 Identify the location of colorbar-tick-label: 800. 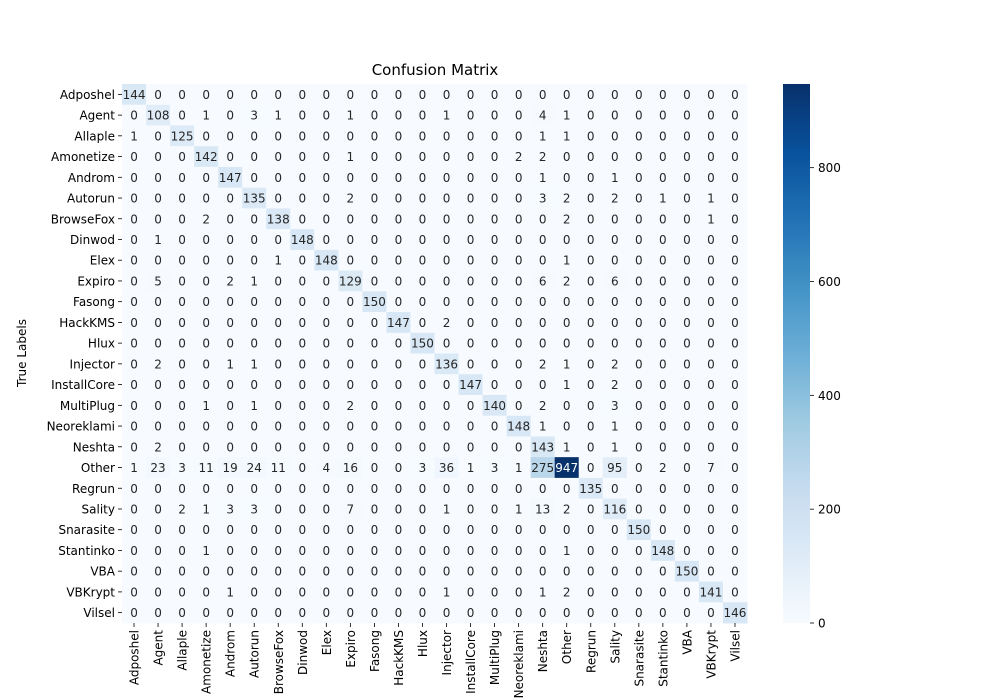
(829, 168).